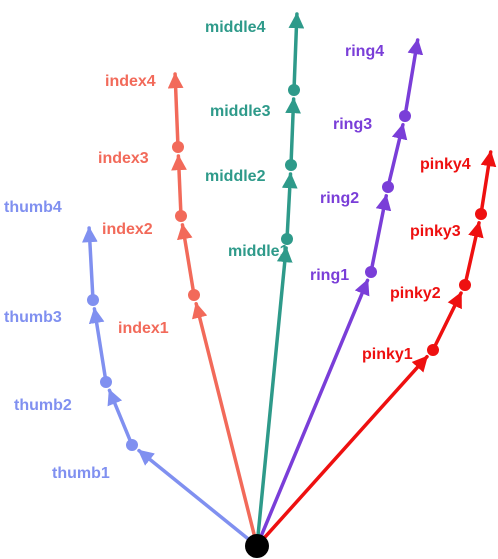  Describe the element at coordinates (465, 285) in the screenshot. I see `pinky2-joint-node` at that location.